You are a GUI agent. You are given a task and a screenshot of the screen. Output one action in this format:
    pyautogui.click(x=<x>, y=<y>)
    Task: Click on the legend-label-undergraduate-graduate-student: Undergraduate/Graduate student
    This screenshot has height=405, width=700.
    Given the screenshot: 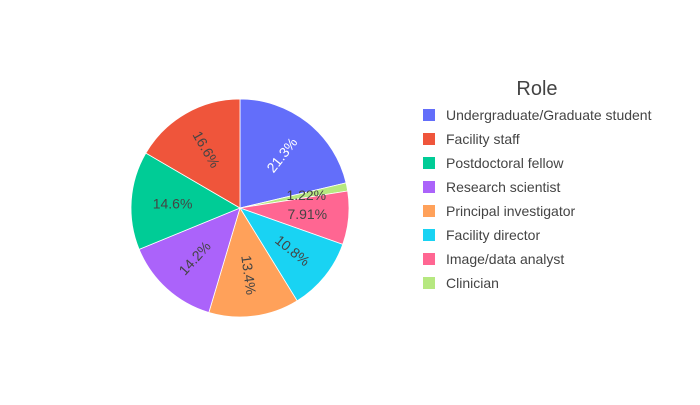 What is the action you would take?
    pyautogui.click(x=549, y=115)
    